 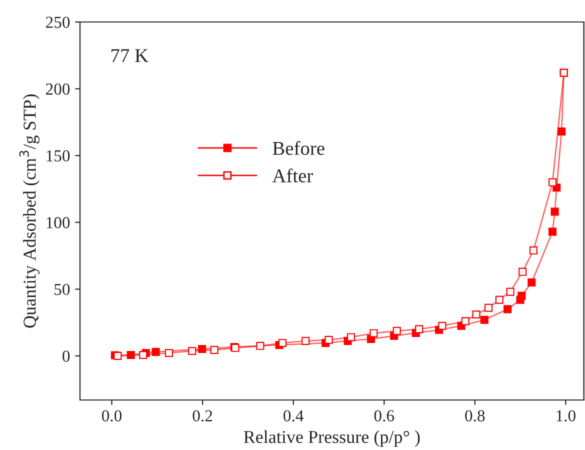 What do you see at coordinates (298, 148) in the screenshot?
I see `legend-label: Before` at bounding box center [298, 148].